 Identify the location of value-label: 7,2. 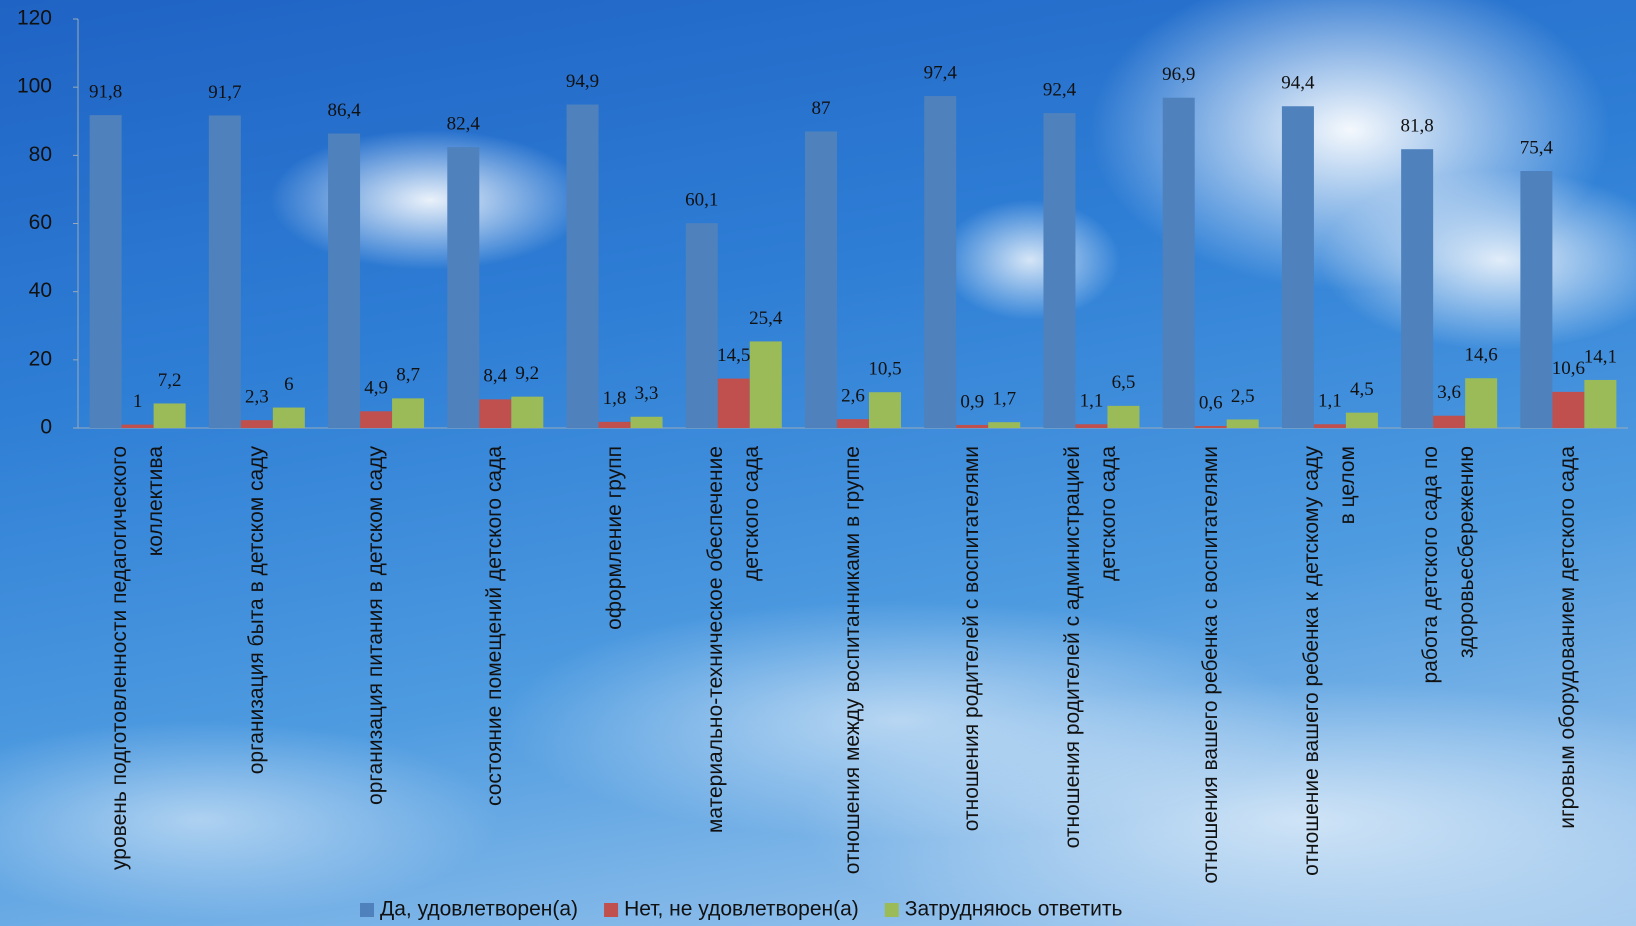
(170, 380).